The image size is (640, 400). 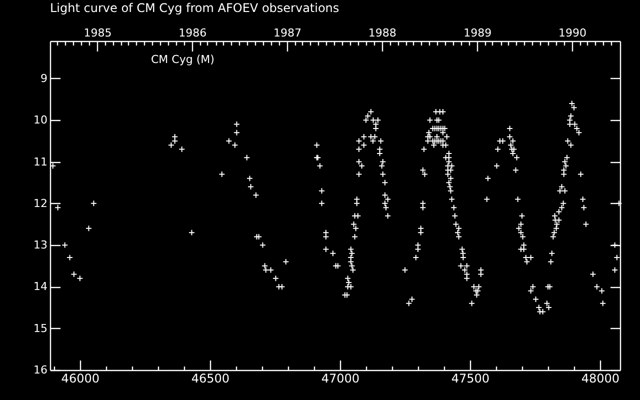 I want to click on x2-tick-label: 1986, so click(x=192, y=33).